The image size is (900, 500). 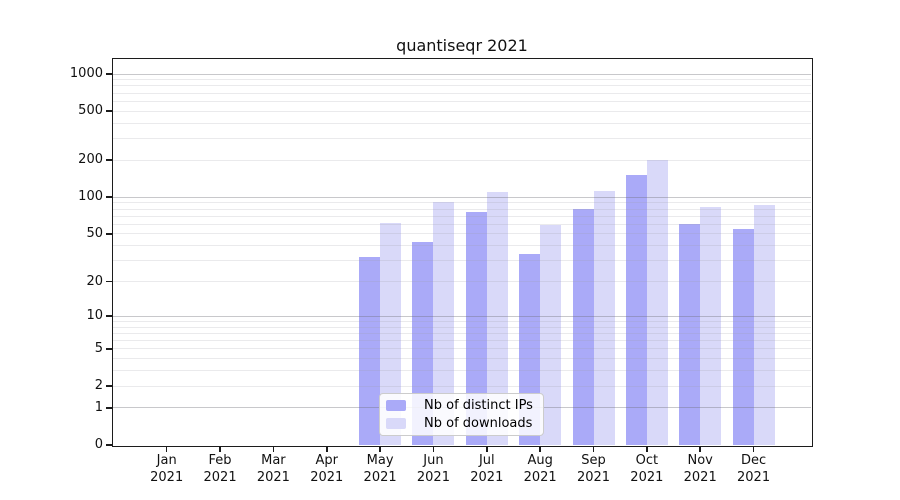 What do you see at coordinates (743, 336) in the screenshot?
I see `bar-dec-distinct-ips` at bounding box center [743, 336].